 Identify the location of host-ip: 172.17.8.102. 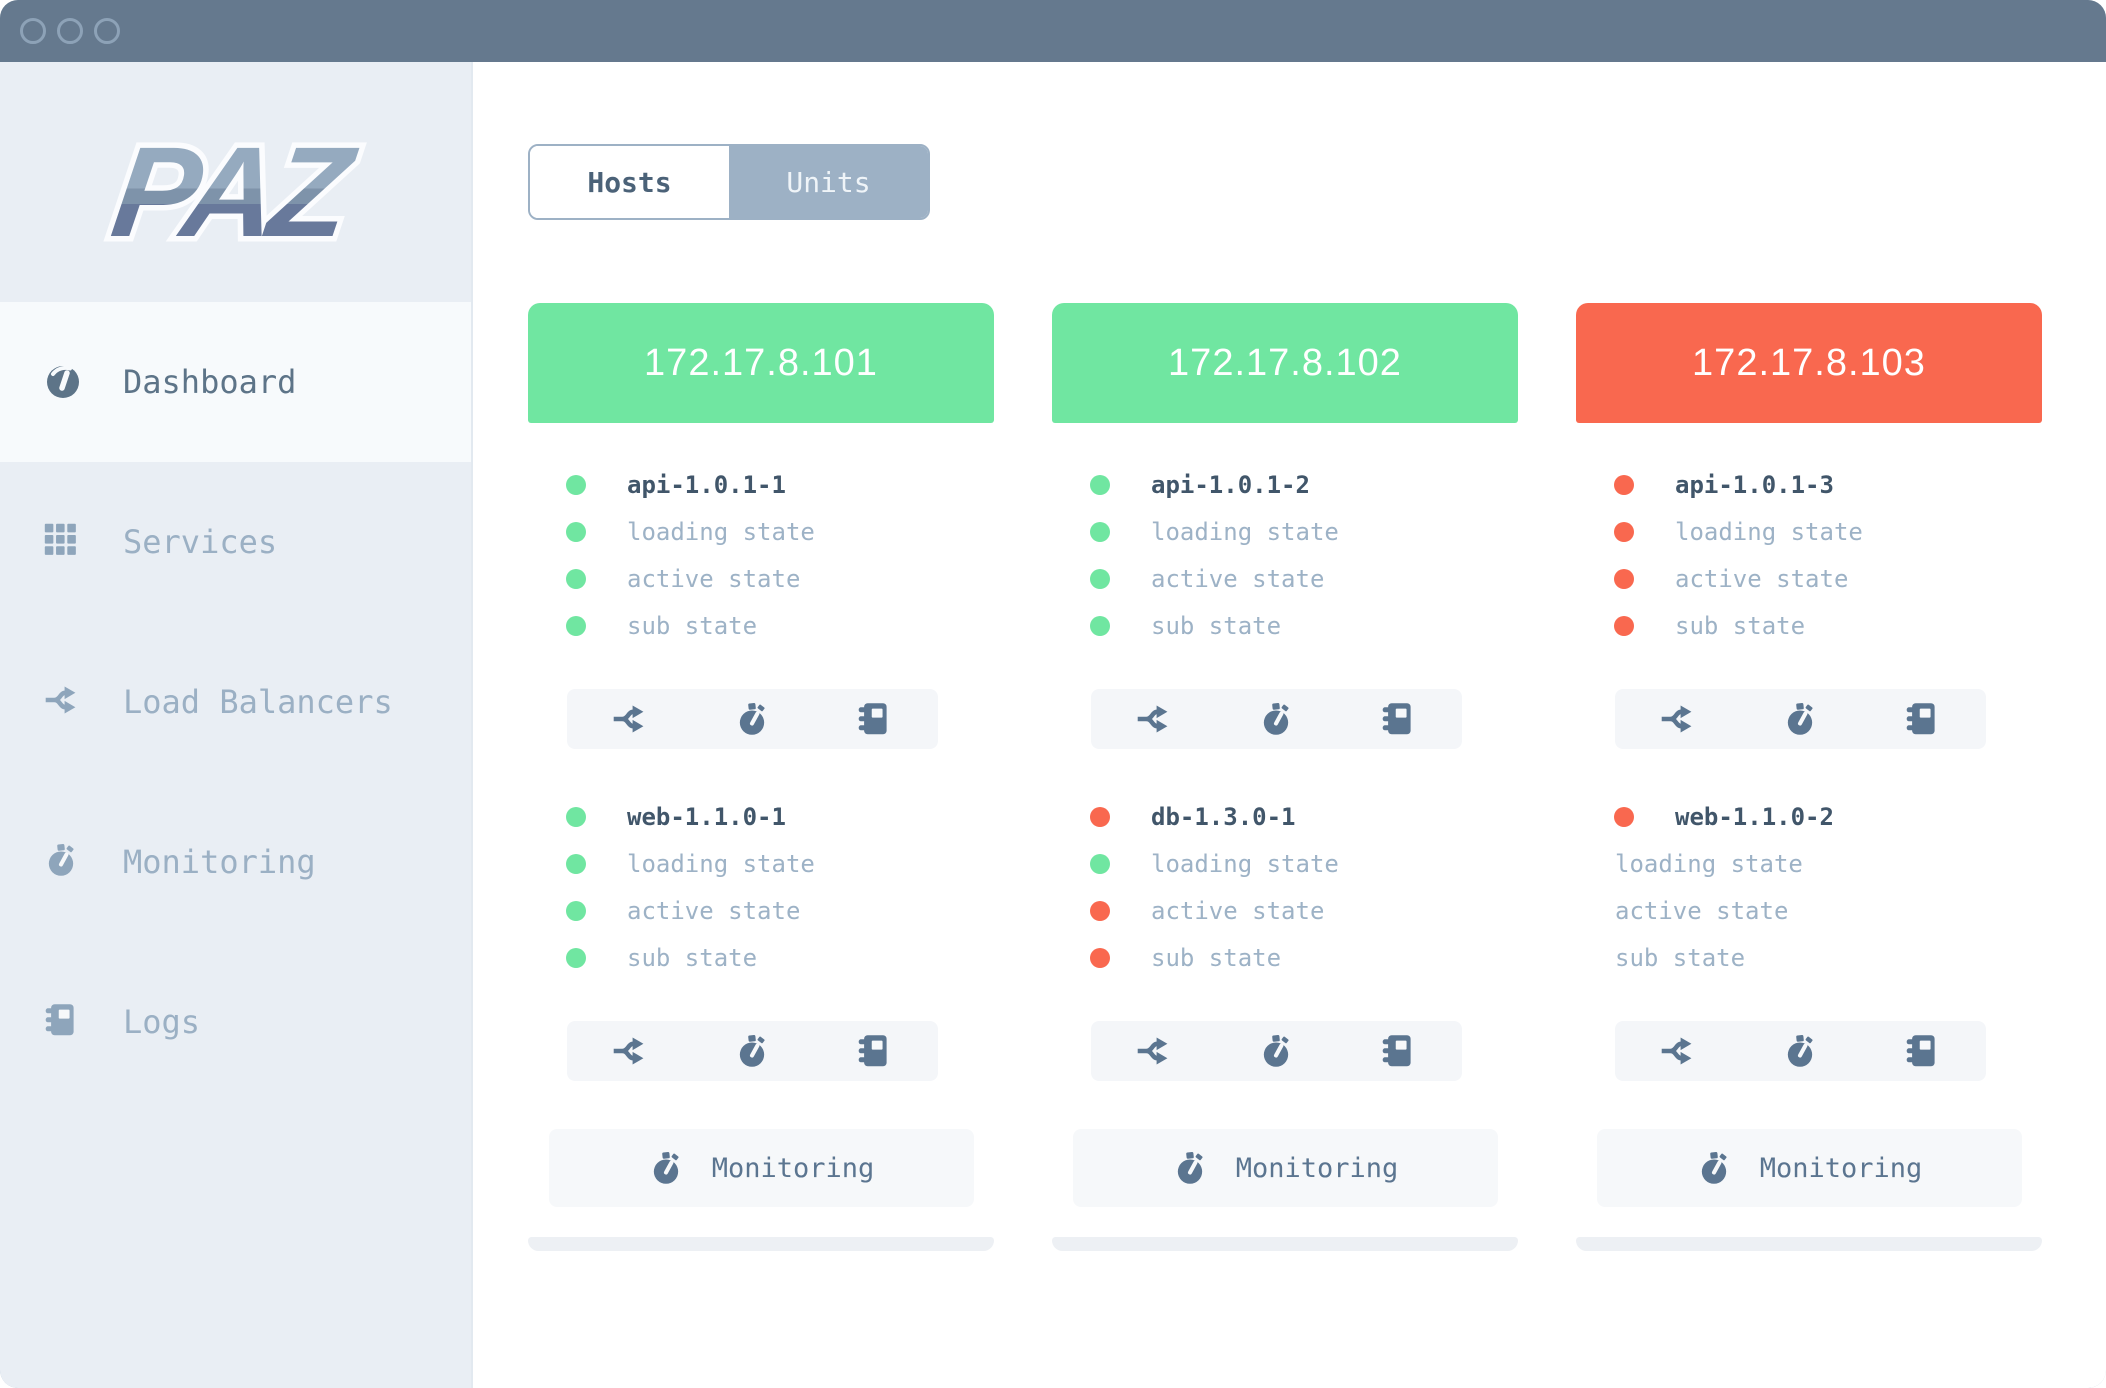
(1285, 362).